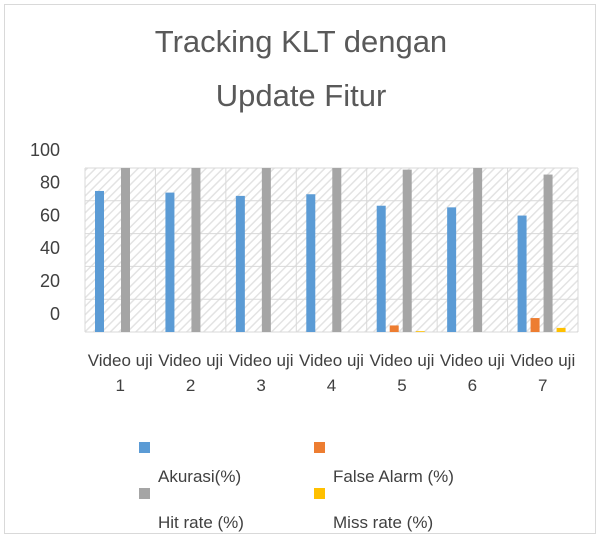  What do you see at coordinates (472, 373) in the screenshot?
I see `x-tick-label: Video uji 6` at bounding box center [472, 373].